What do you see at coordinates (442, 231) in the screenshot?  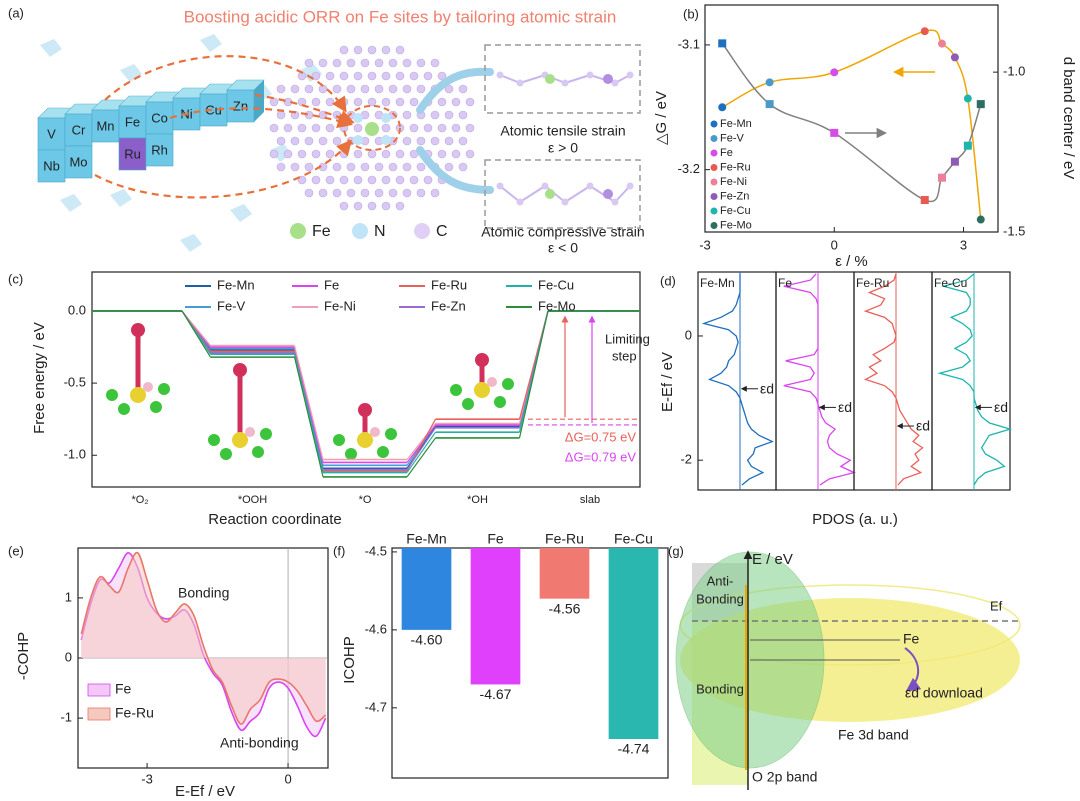 I see `legend-label: C` at bounding box center [442, 231].